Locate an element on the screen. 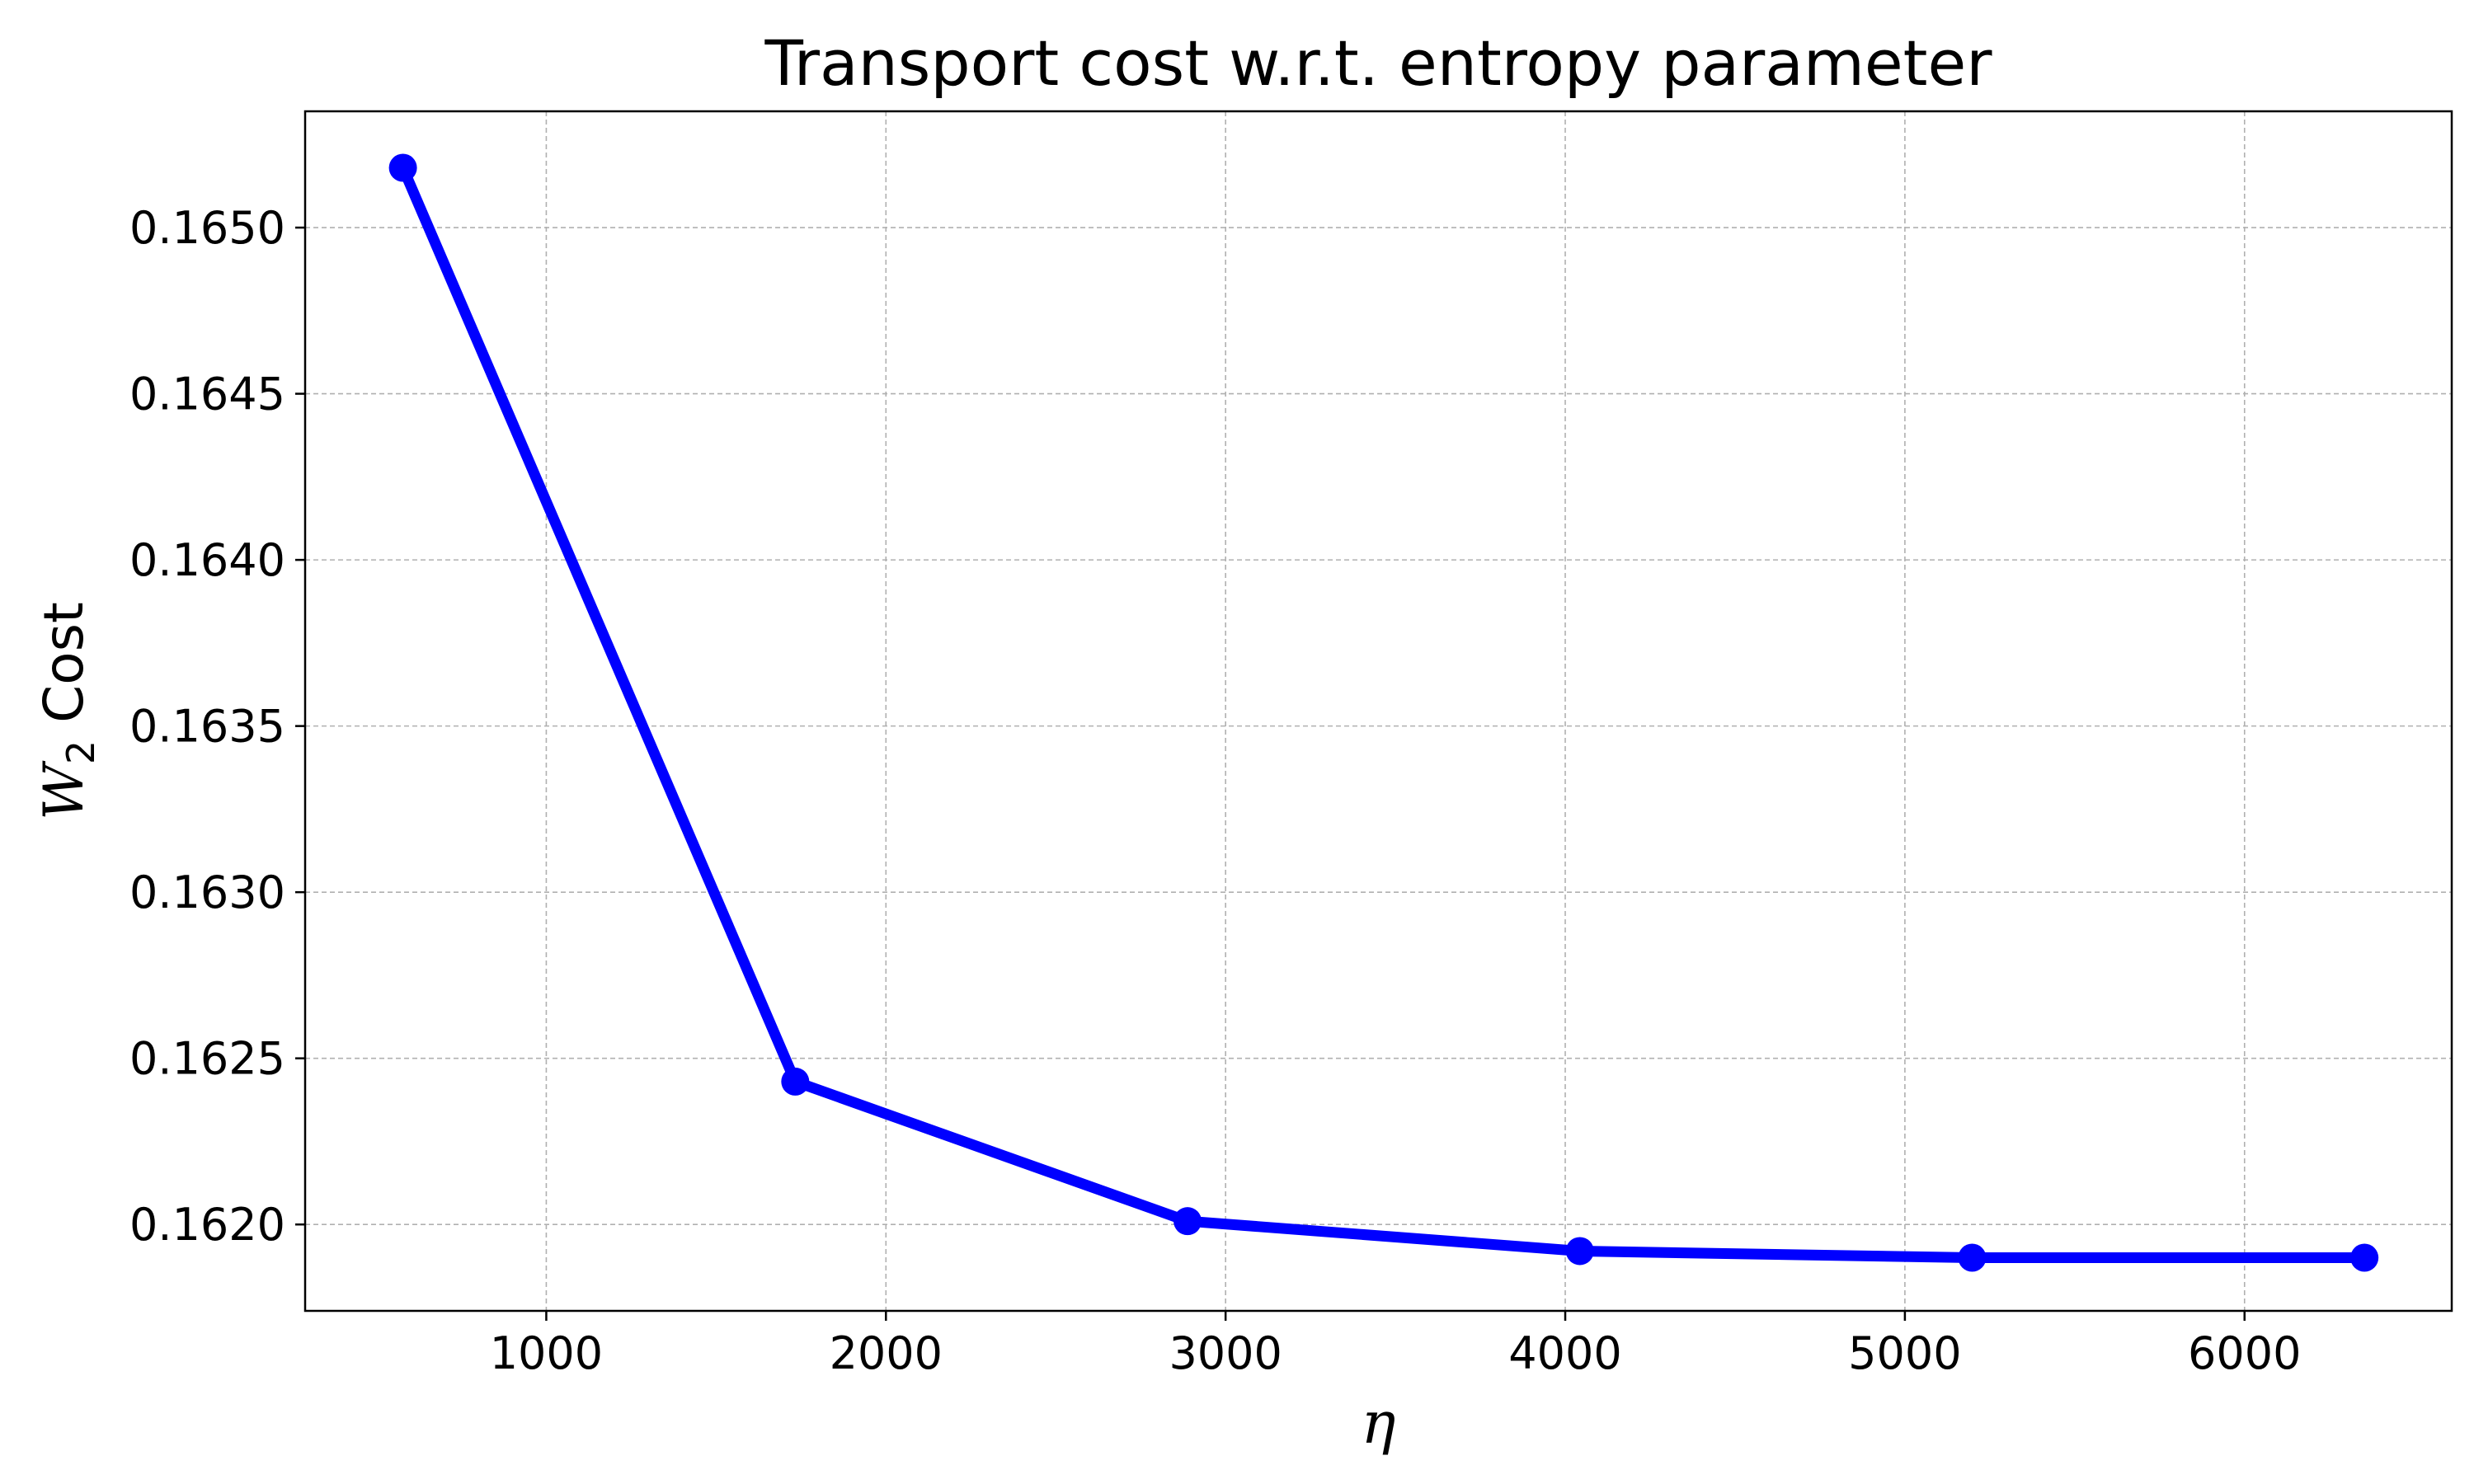 Image resolution: width=2474 pixels, height=1484 pixels. x-tick-label: 4000 is located at coordinates (1564, 1353).